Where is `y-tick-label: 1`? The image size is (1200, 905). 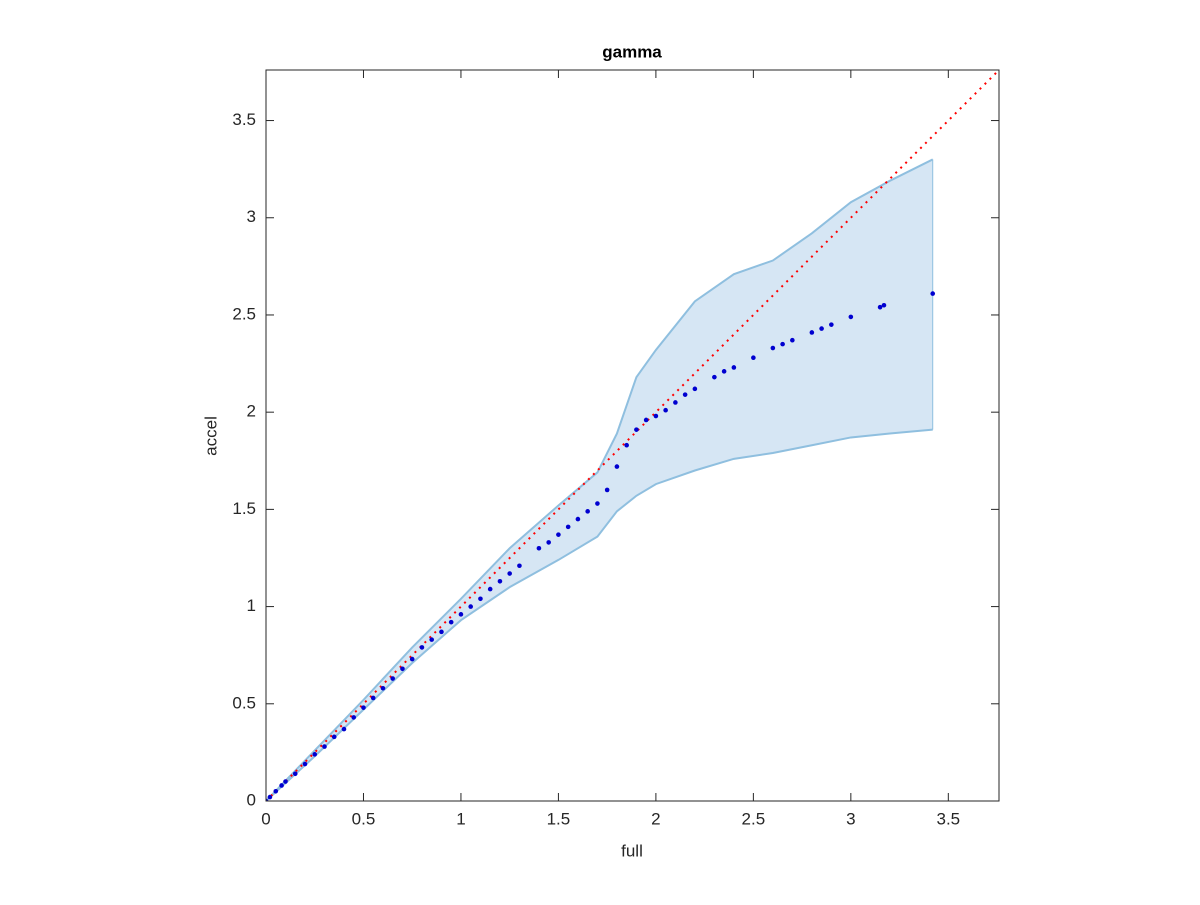 y-tick-label: 1 is located at coordinates (251, 605).